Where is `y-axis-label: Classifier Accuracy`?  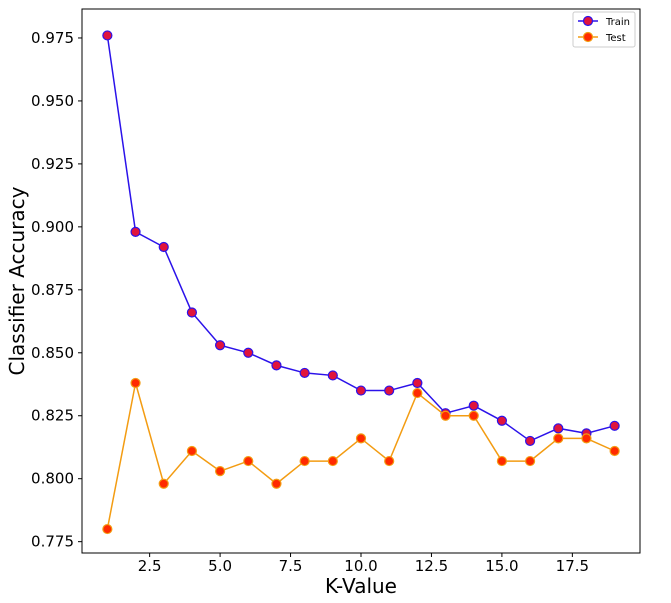
y-axis-label: Classifier Accuracy is located at coordinates (17, 280).